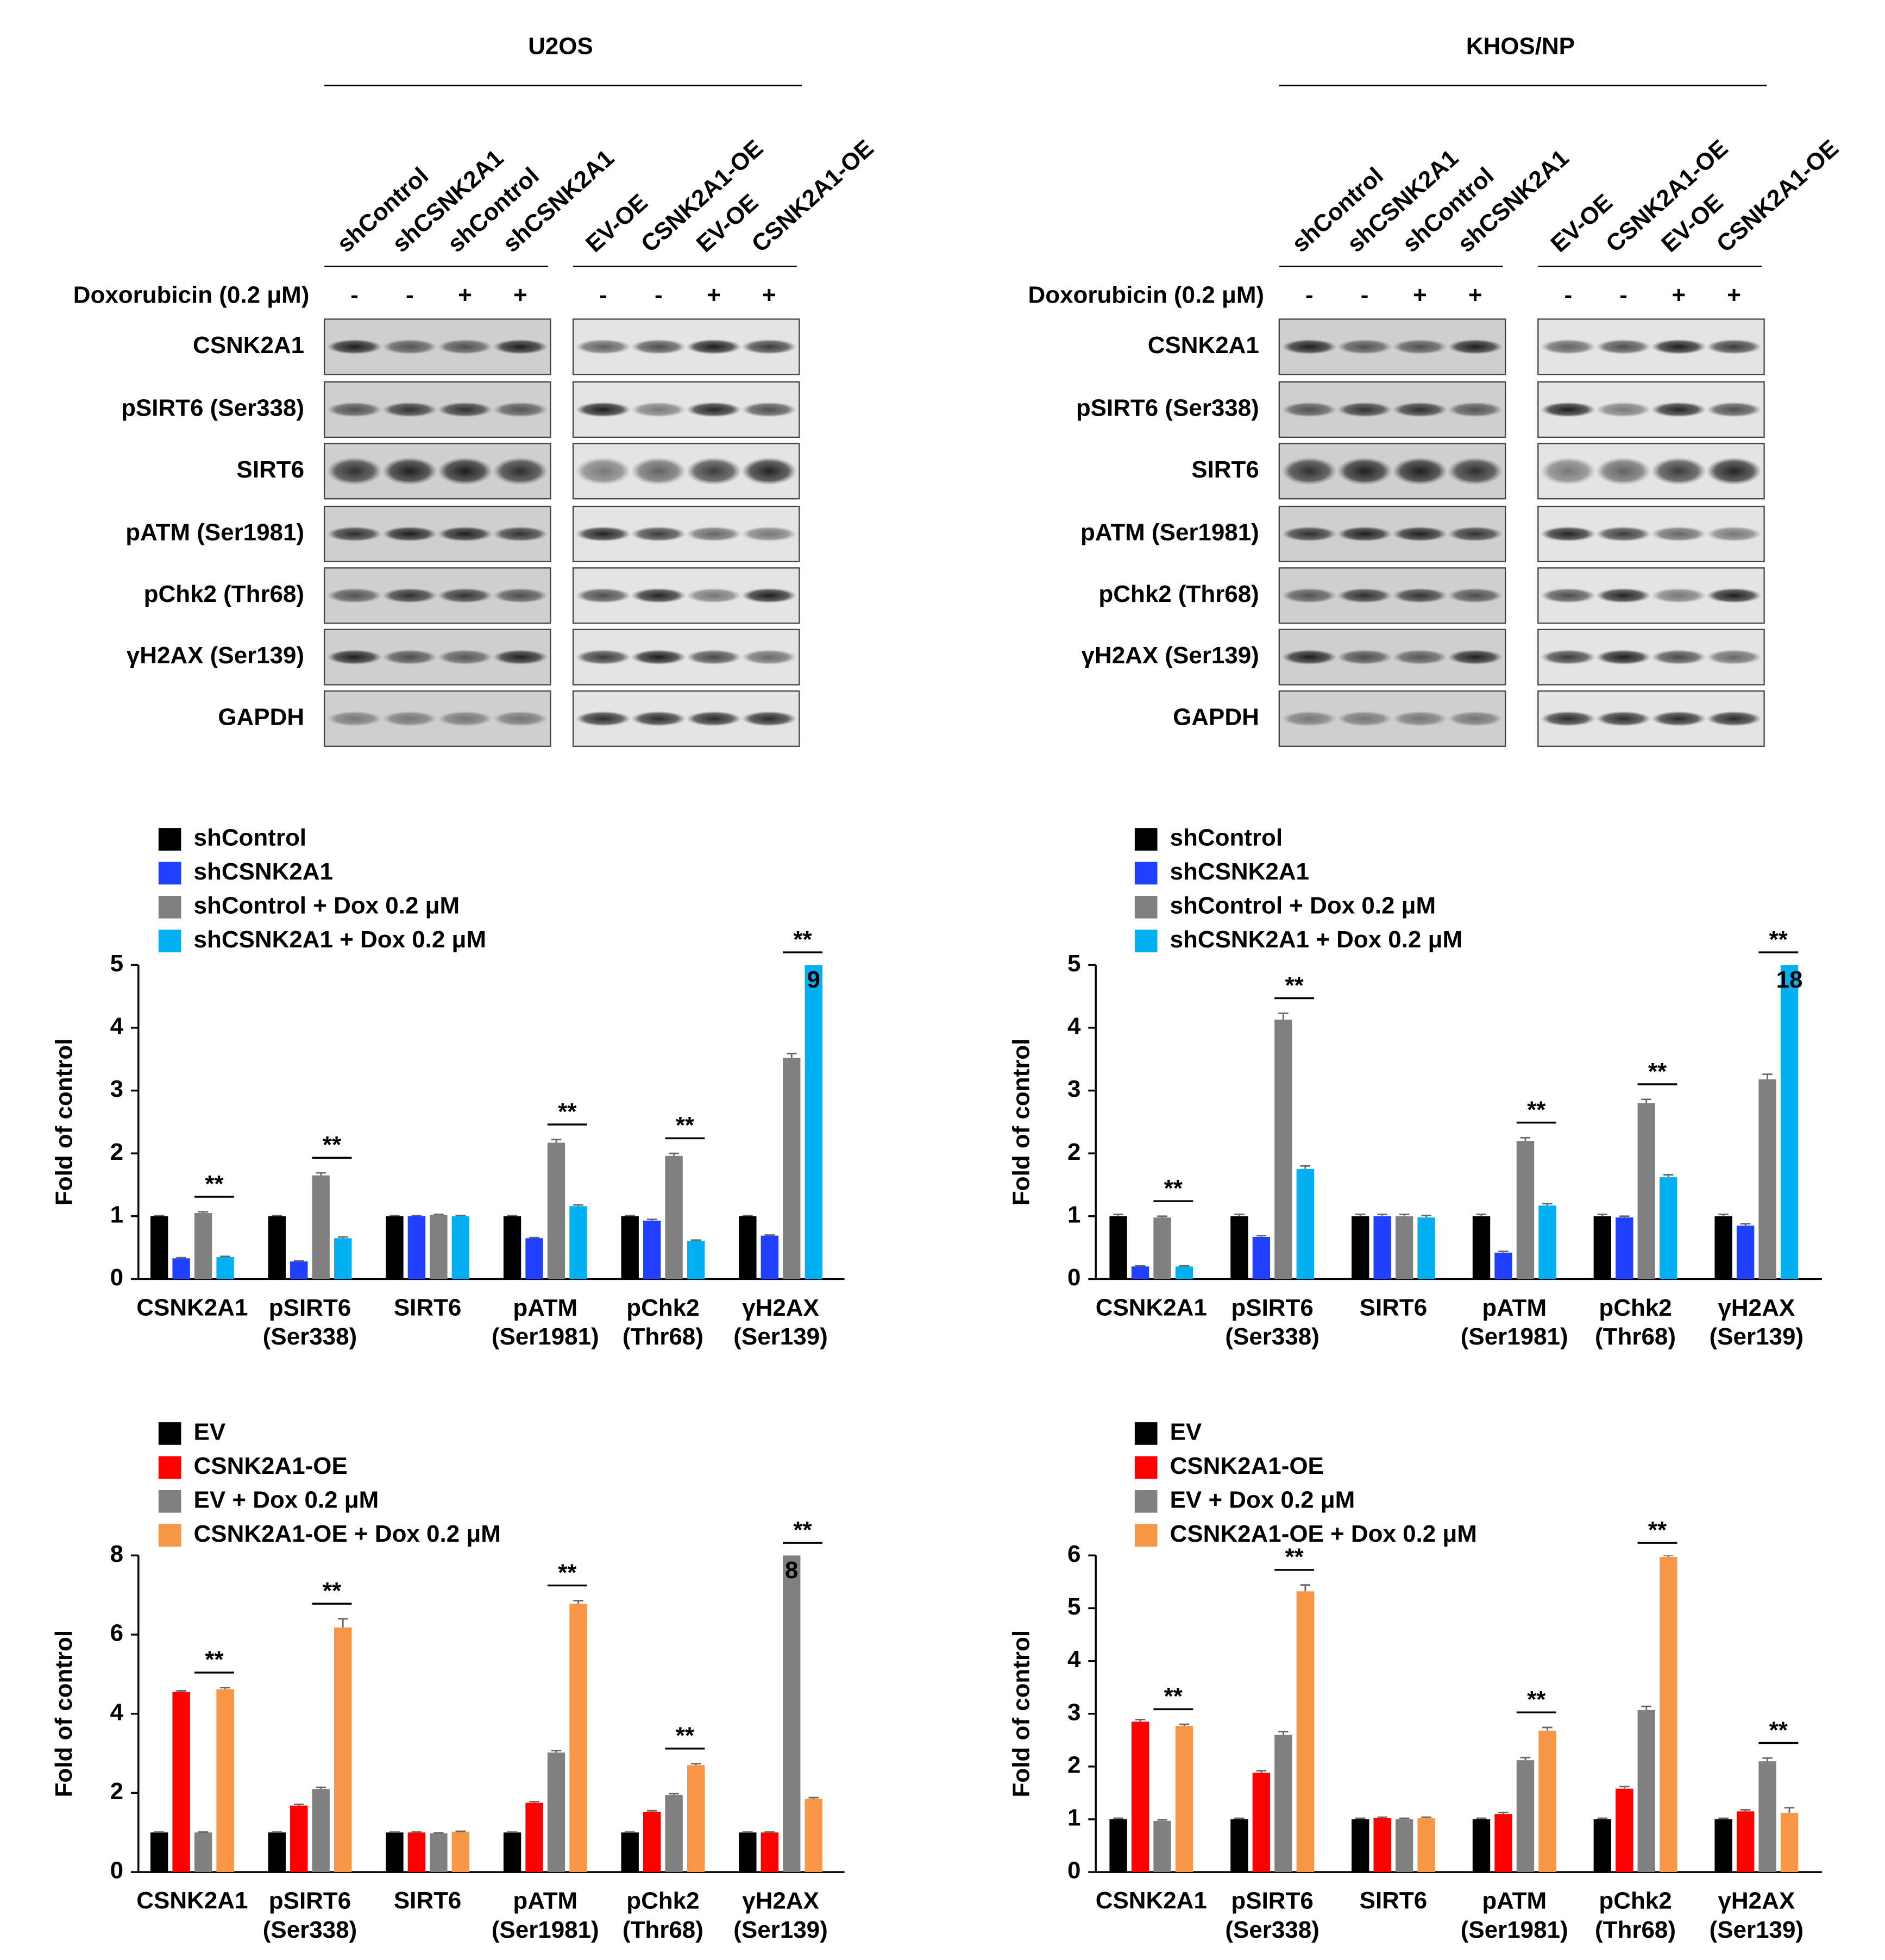  What do you see at coordinates (1757, 1322) in the screenshot?
I see `x-tick-label: γH2AX (Ser139)` at bounding box center [1757, 1322].